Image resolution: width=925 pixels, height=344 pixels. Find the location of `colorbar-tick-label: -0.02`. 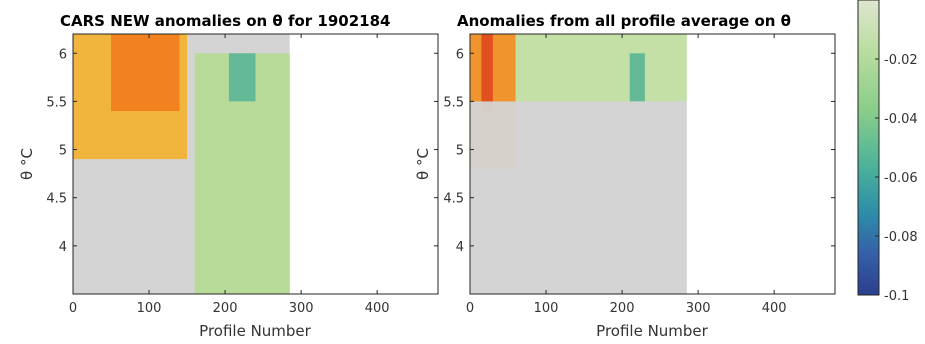

colorbar-tick-label: -0.02 is located at coordinates (901, 60).